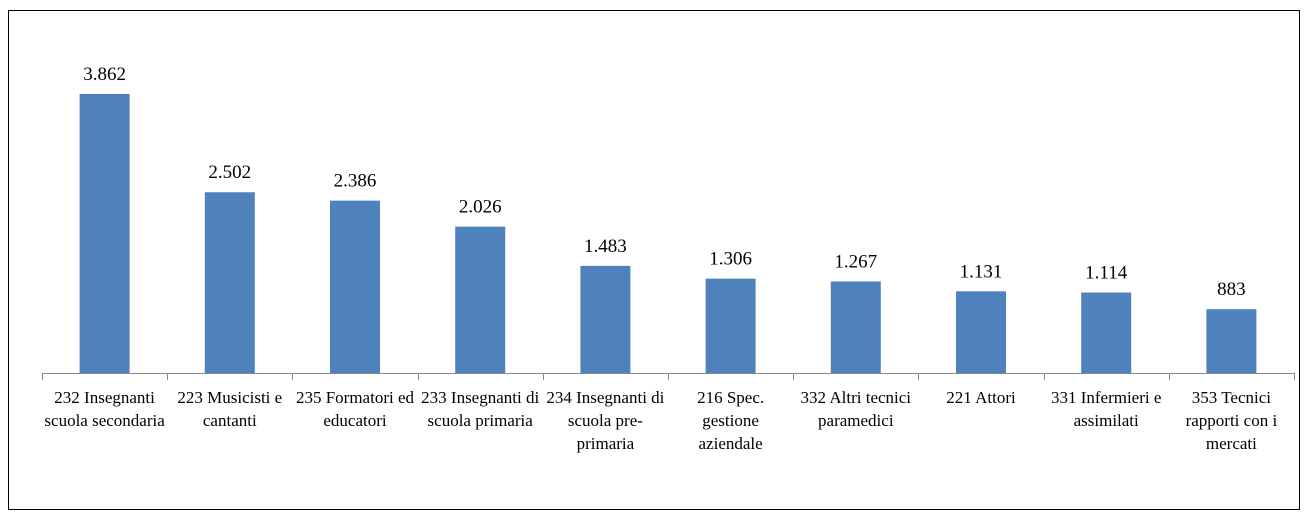 The height and width of the screenshot is (517, 1309). Describe the element at coordinates (355, 409) in the screenshot. I see `x-tick-label: 235 Formatori ed educatori` at that location.